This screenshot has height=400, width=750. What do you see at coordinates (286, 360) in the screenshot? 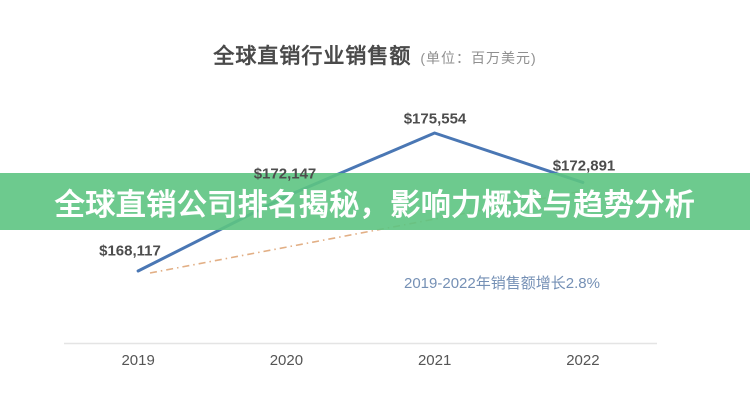
I see `x-axis-label: 2020` at bounding box center [286, 360].